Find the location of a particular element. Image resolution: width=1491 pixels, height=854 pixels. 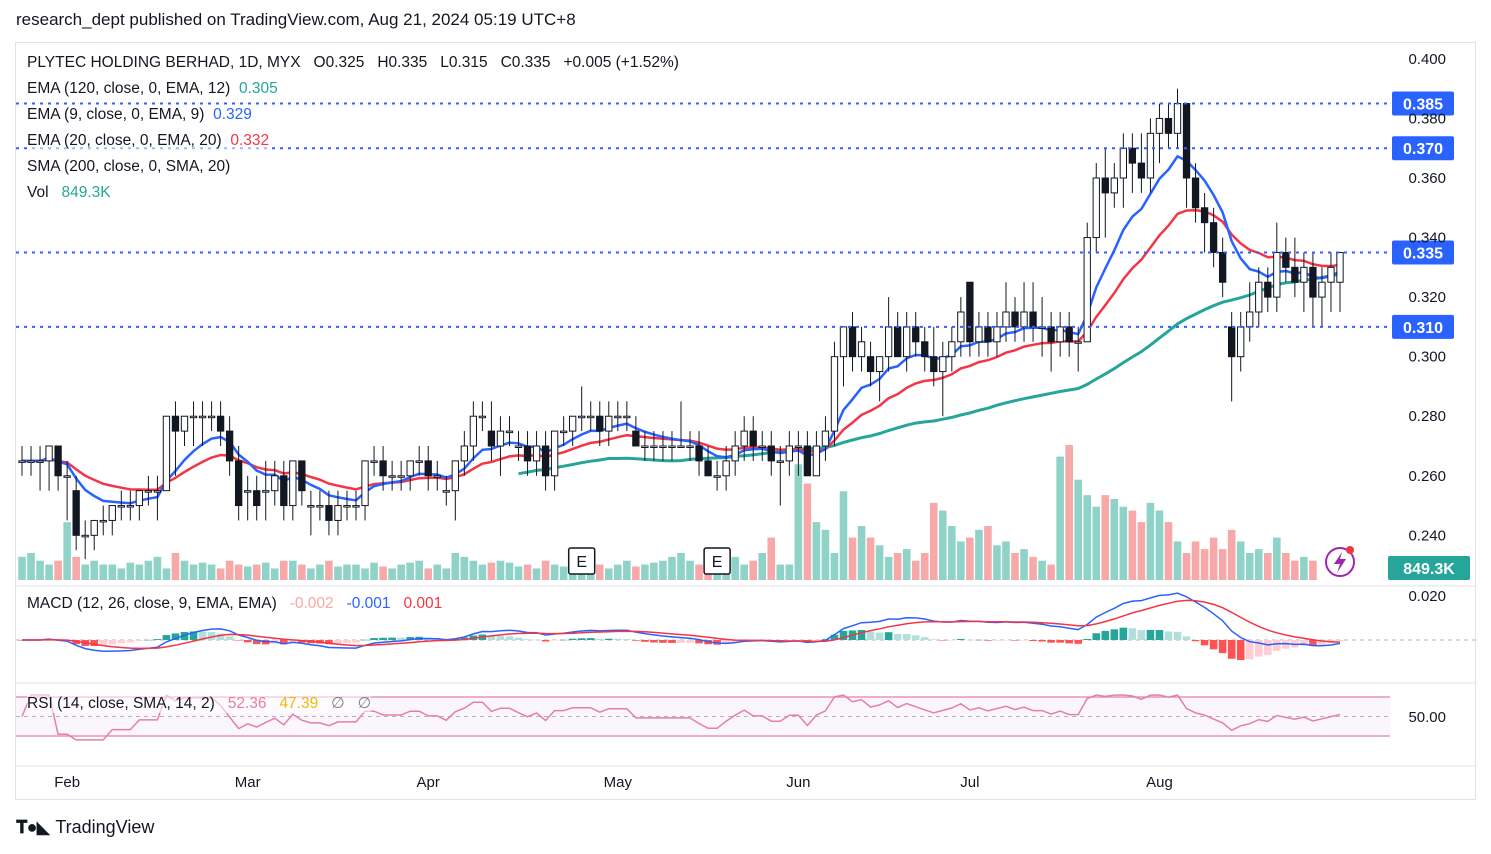

macd-label: MACD (12, 26, close, 9, EMA, EMA) is located at coordinates (152, 603).